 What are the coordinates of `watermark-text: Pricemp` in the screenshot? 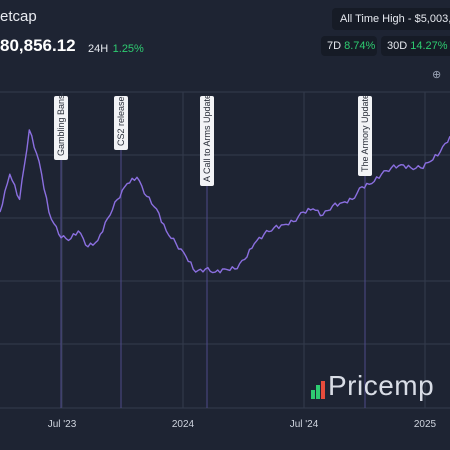 It's located at (381, 385).